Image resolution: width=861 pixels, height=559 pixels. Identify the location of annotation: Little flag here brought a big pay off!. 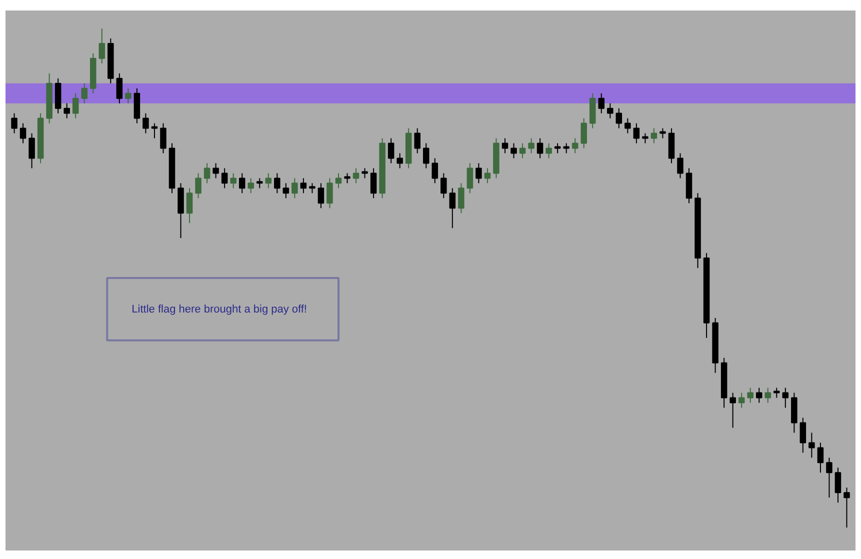
(219, 309).